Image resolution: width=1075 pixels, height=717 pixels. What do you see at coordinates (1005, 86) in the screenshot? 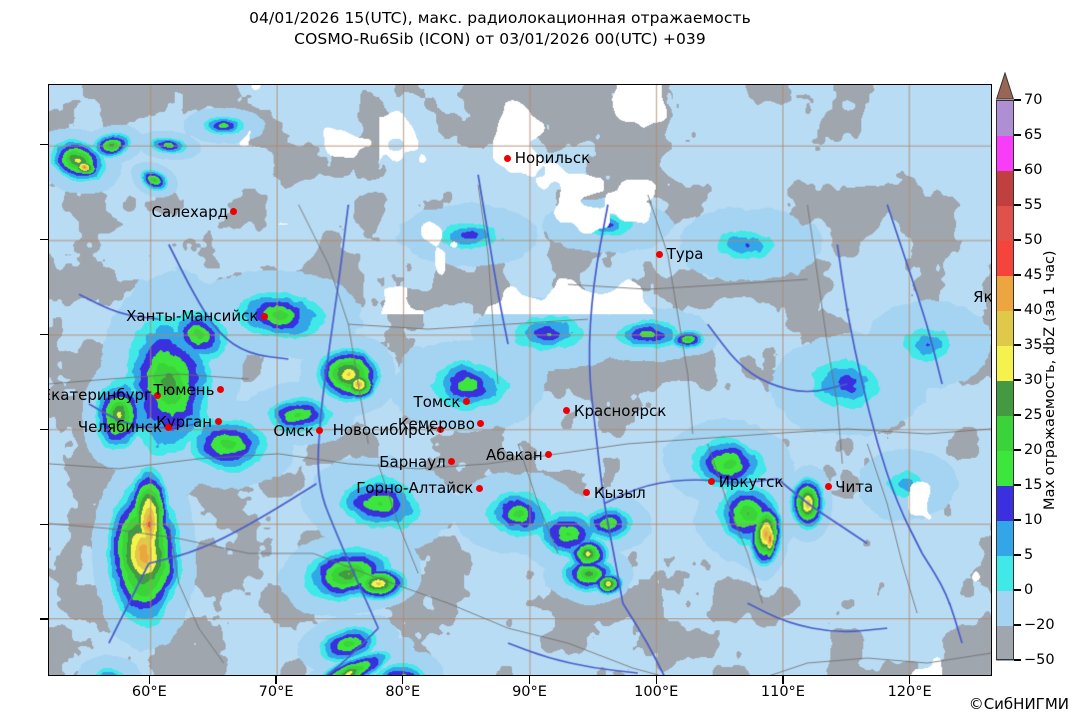
I see `colorbar-over-arrow` at bounding box center [1005, 86].